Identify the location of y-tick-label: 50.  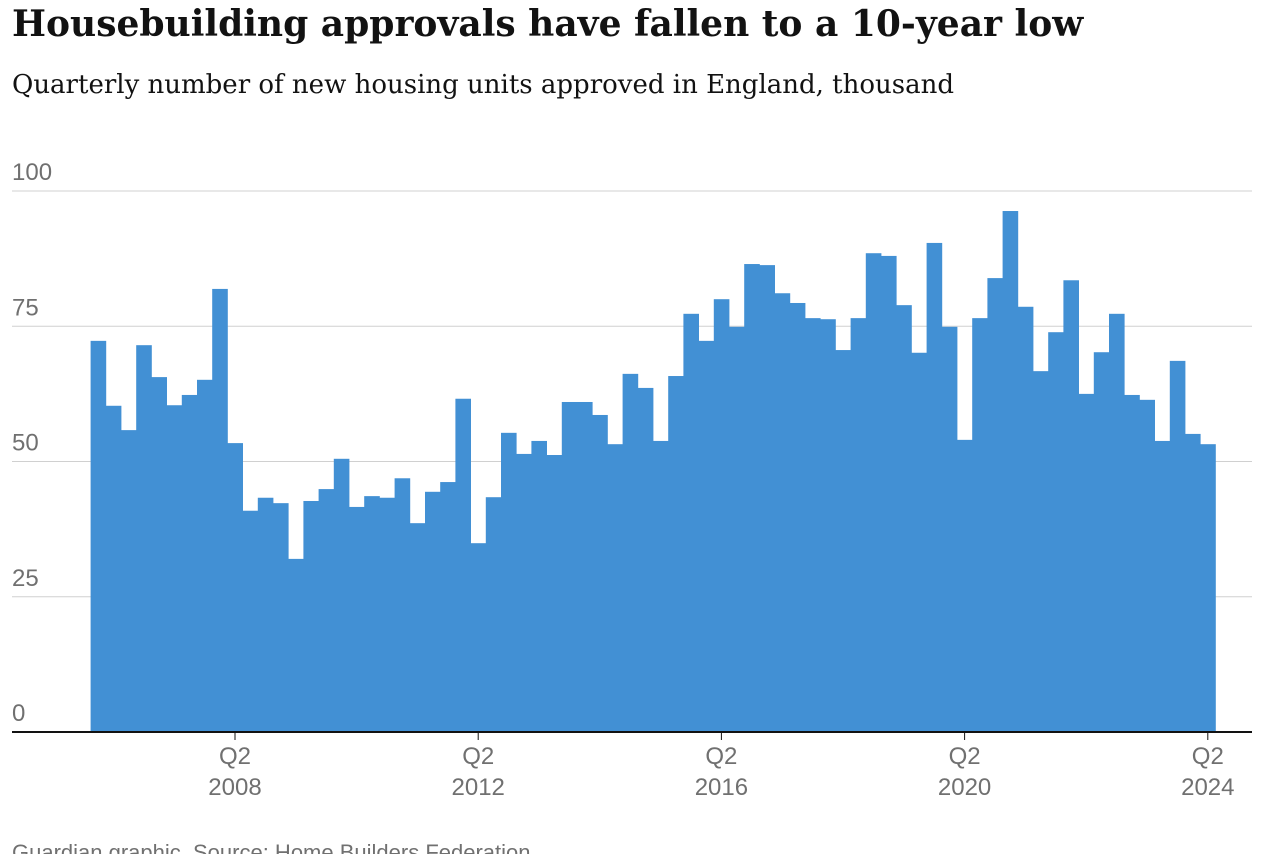
(25, 443).